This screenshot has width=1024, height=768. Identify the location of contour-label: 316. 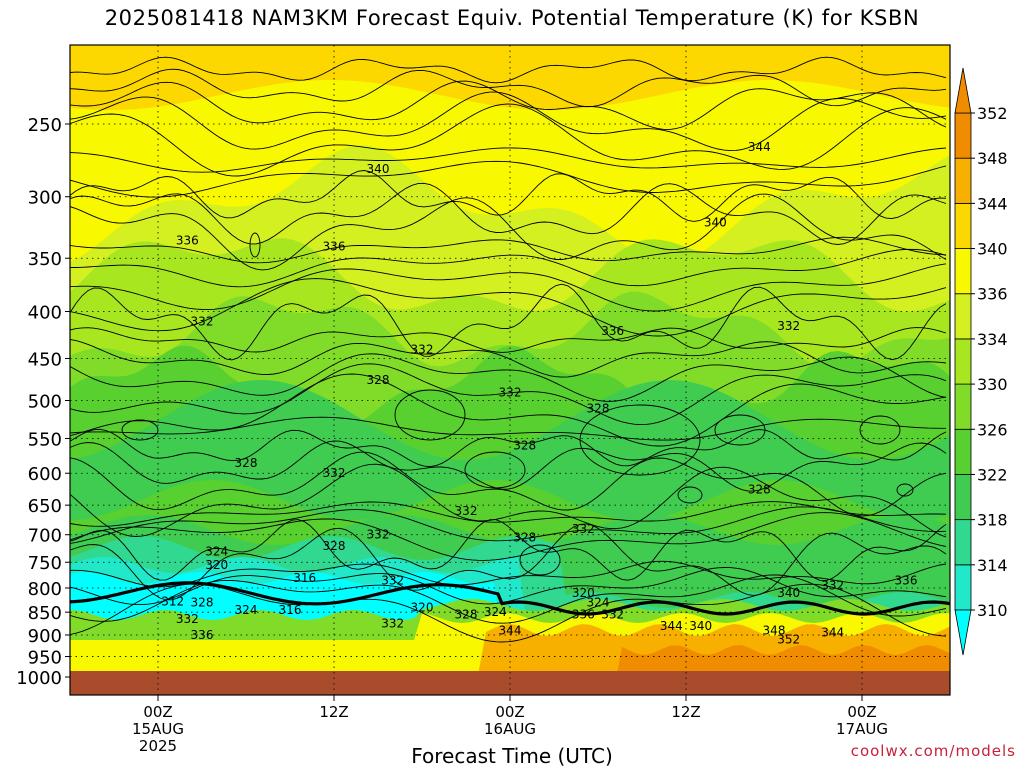
(304, 578).